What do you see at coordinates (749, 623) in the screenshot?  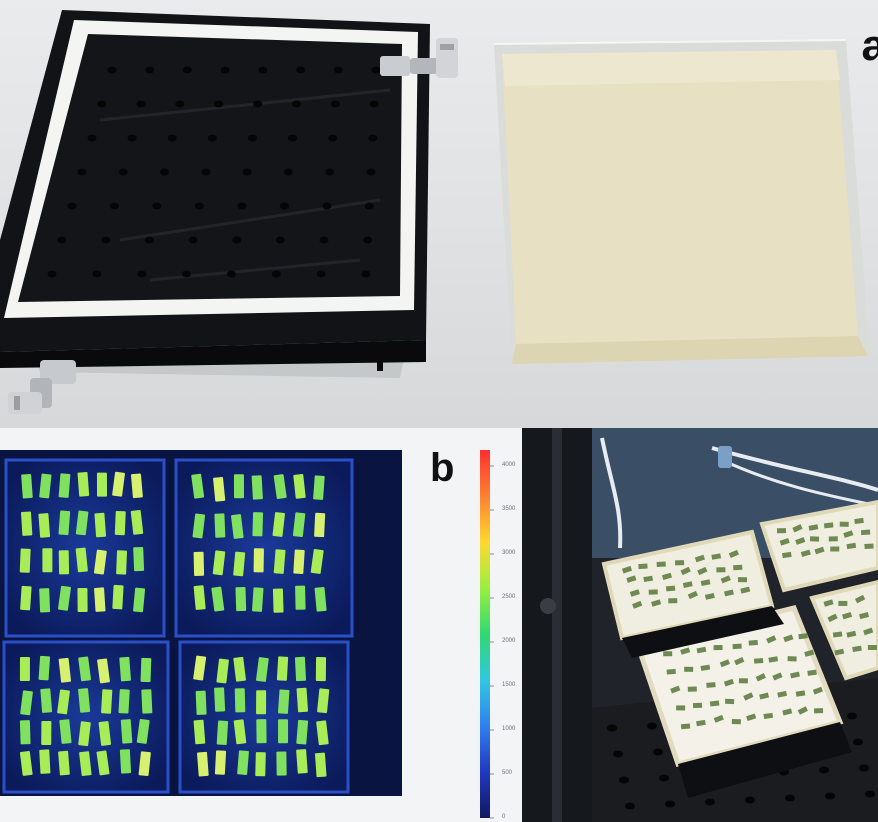 I see `sample-strips` at bounding box center [749, 623].